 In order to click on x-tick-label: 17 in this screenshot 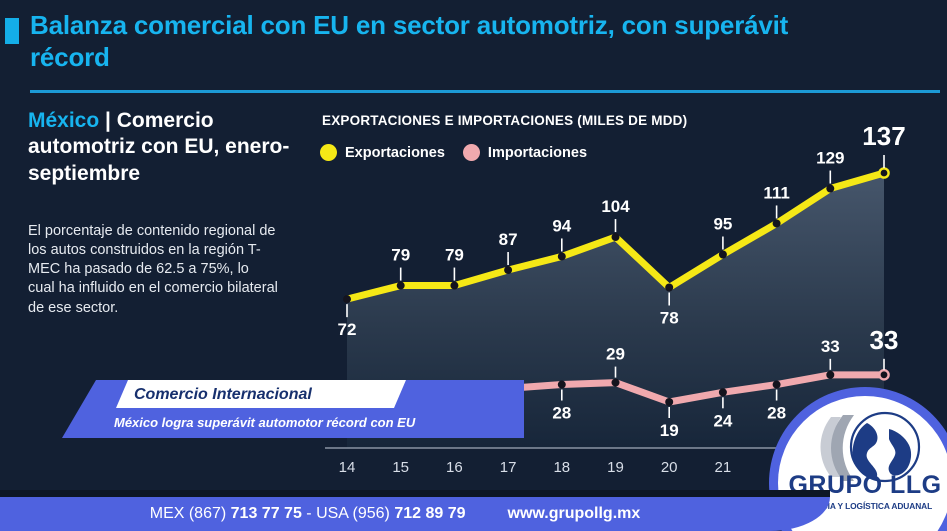, I will do `click(508, 467)`.